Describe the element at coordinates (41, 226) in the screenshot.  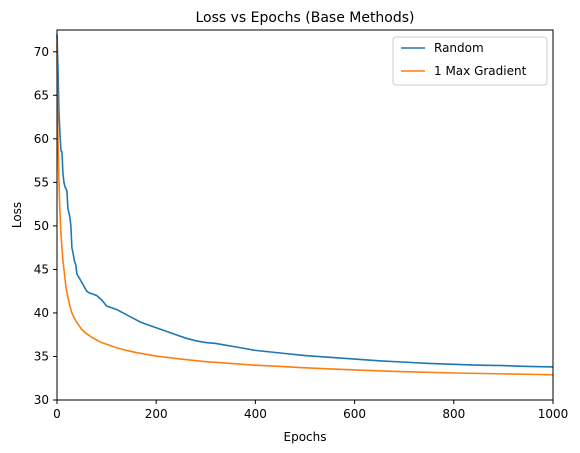
I see `y-tick-label: 50` at that location.